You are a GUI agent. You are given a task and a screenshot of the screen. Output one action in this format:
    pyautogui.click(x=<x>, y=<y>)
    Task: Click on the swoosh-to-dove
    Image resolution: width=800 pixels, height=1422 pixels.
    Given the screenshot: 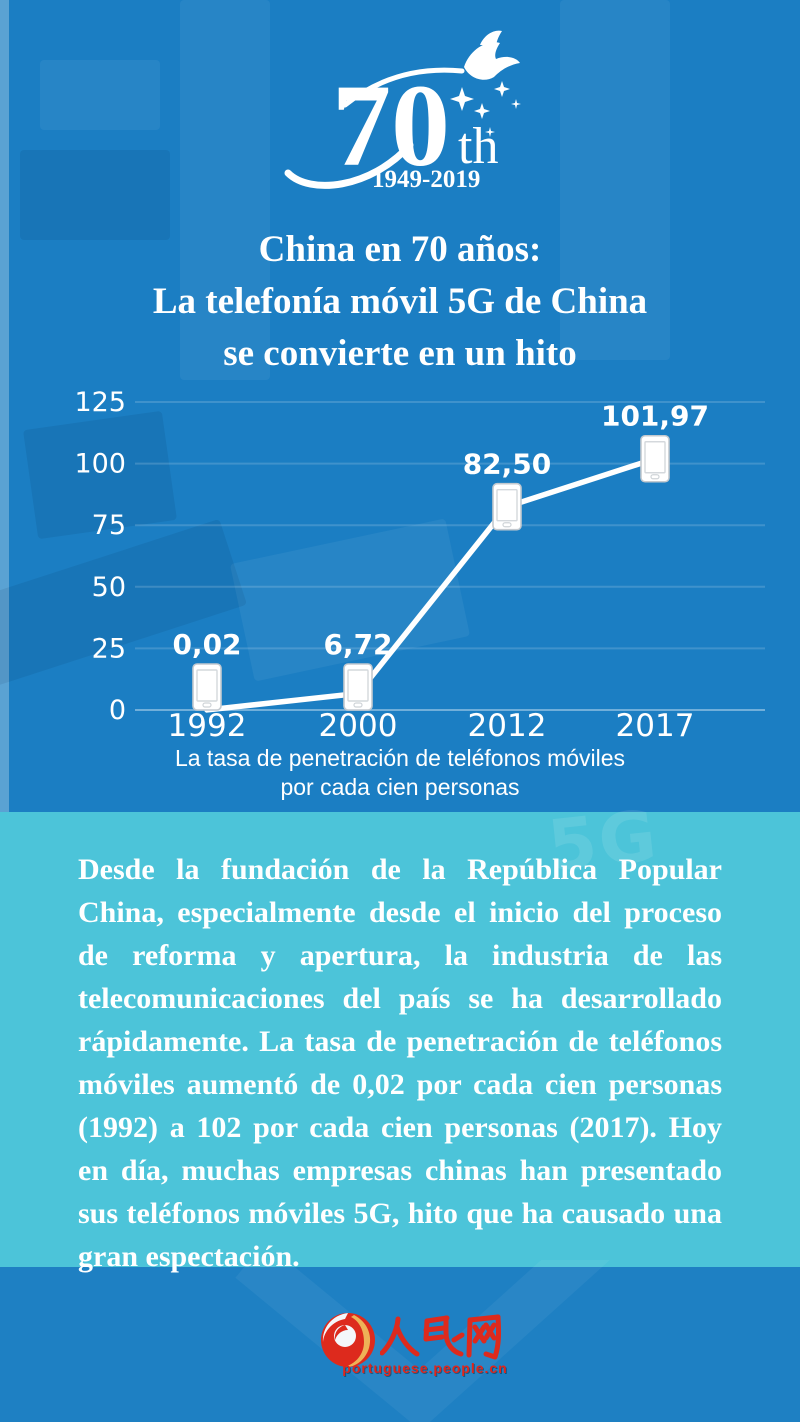 What is the action you would take?
    pyautogui.click(x=403, y=87)
    